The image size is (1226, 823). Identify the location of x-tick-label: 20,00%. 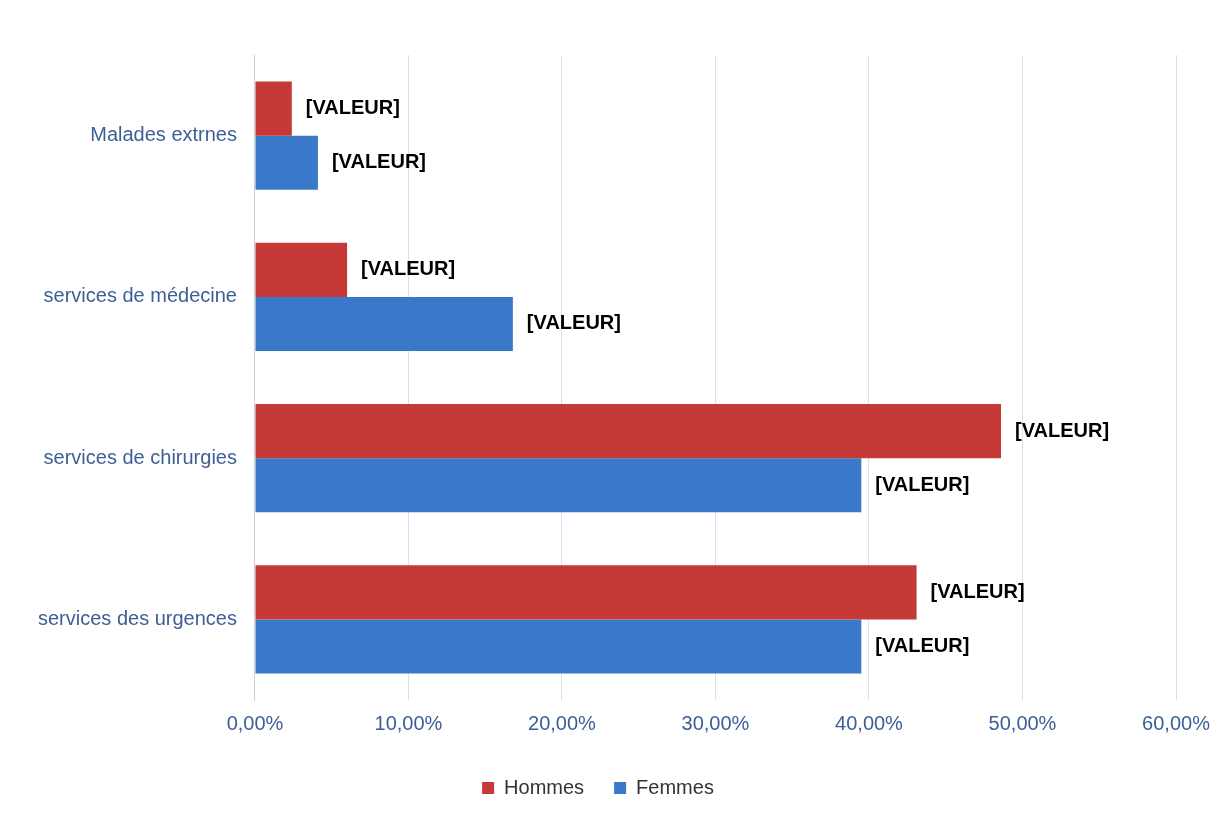
(562, 722).